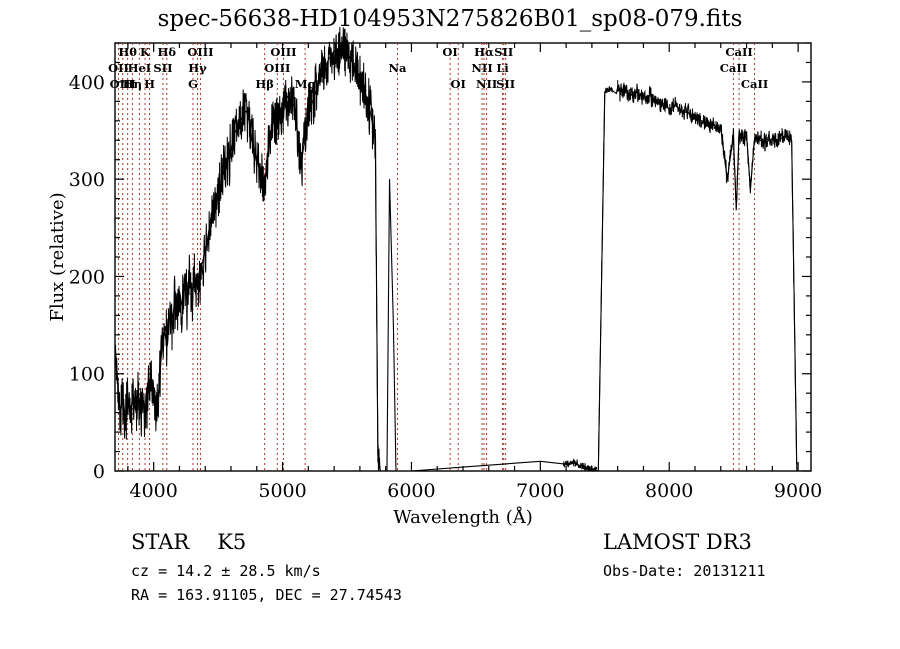 The height and width of the screenshot is (649, 900). I want to click on x-tick-label-4000: 4000, so click(153, 491).